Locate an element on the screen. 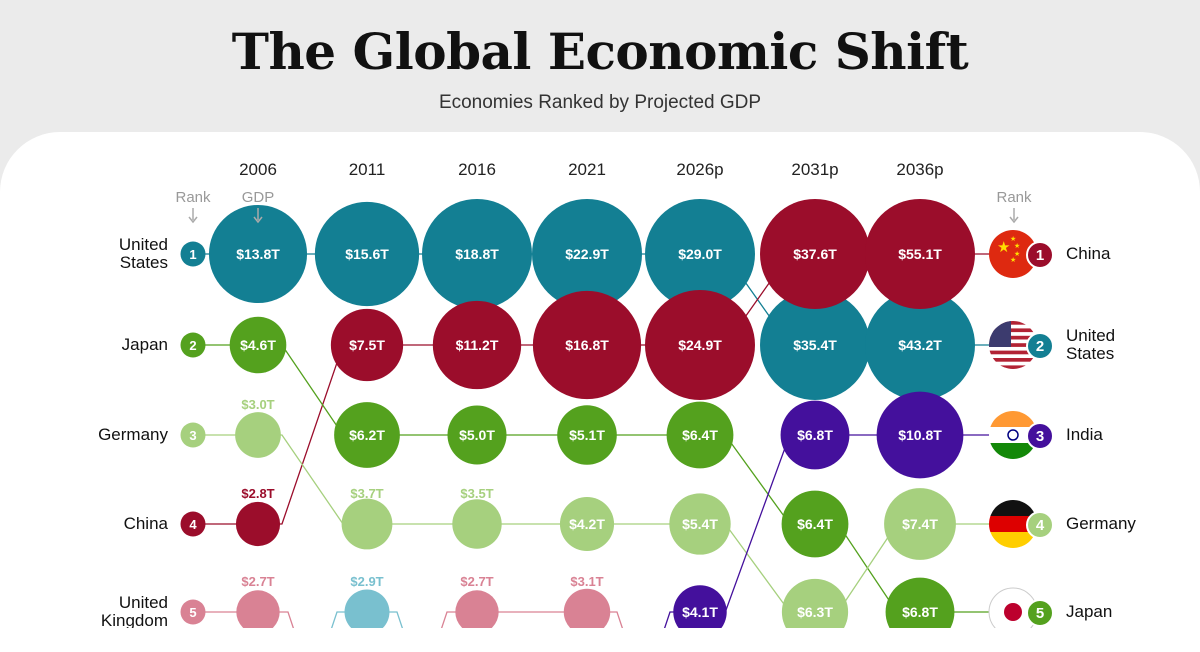 The width and height of the screenshot is (1200, 652). bubble-united-states-2021 is located at coordinates (587, 254).